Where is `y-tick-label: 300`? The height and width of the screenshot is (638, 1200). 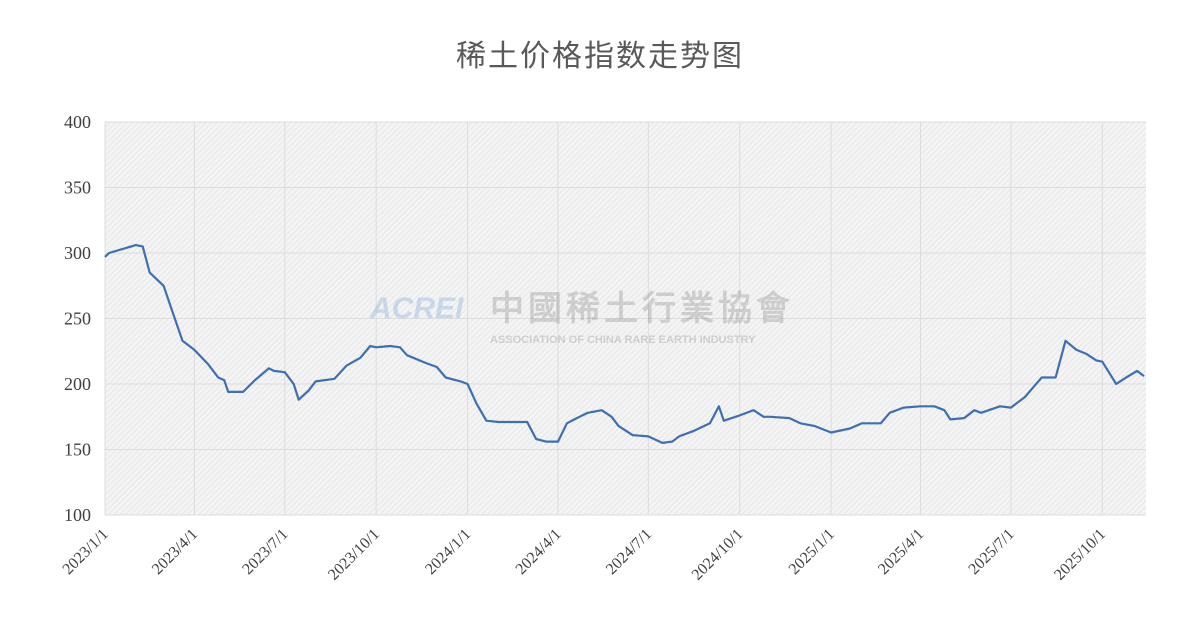
y-tick-label: 300 is located at coordinates (77, 253).